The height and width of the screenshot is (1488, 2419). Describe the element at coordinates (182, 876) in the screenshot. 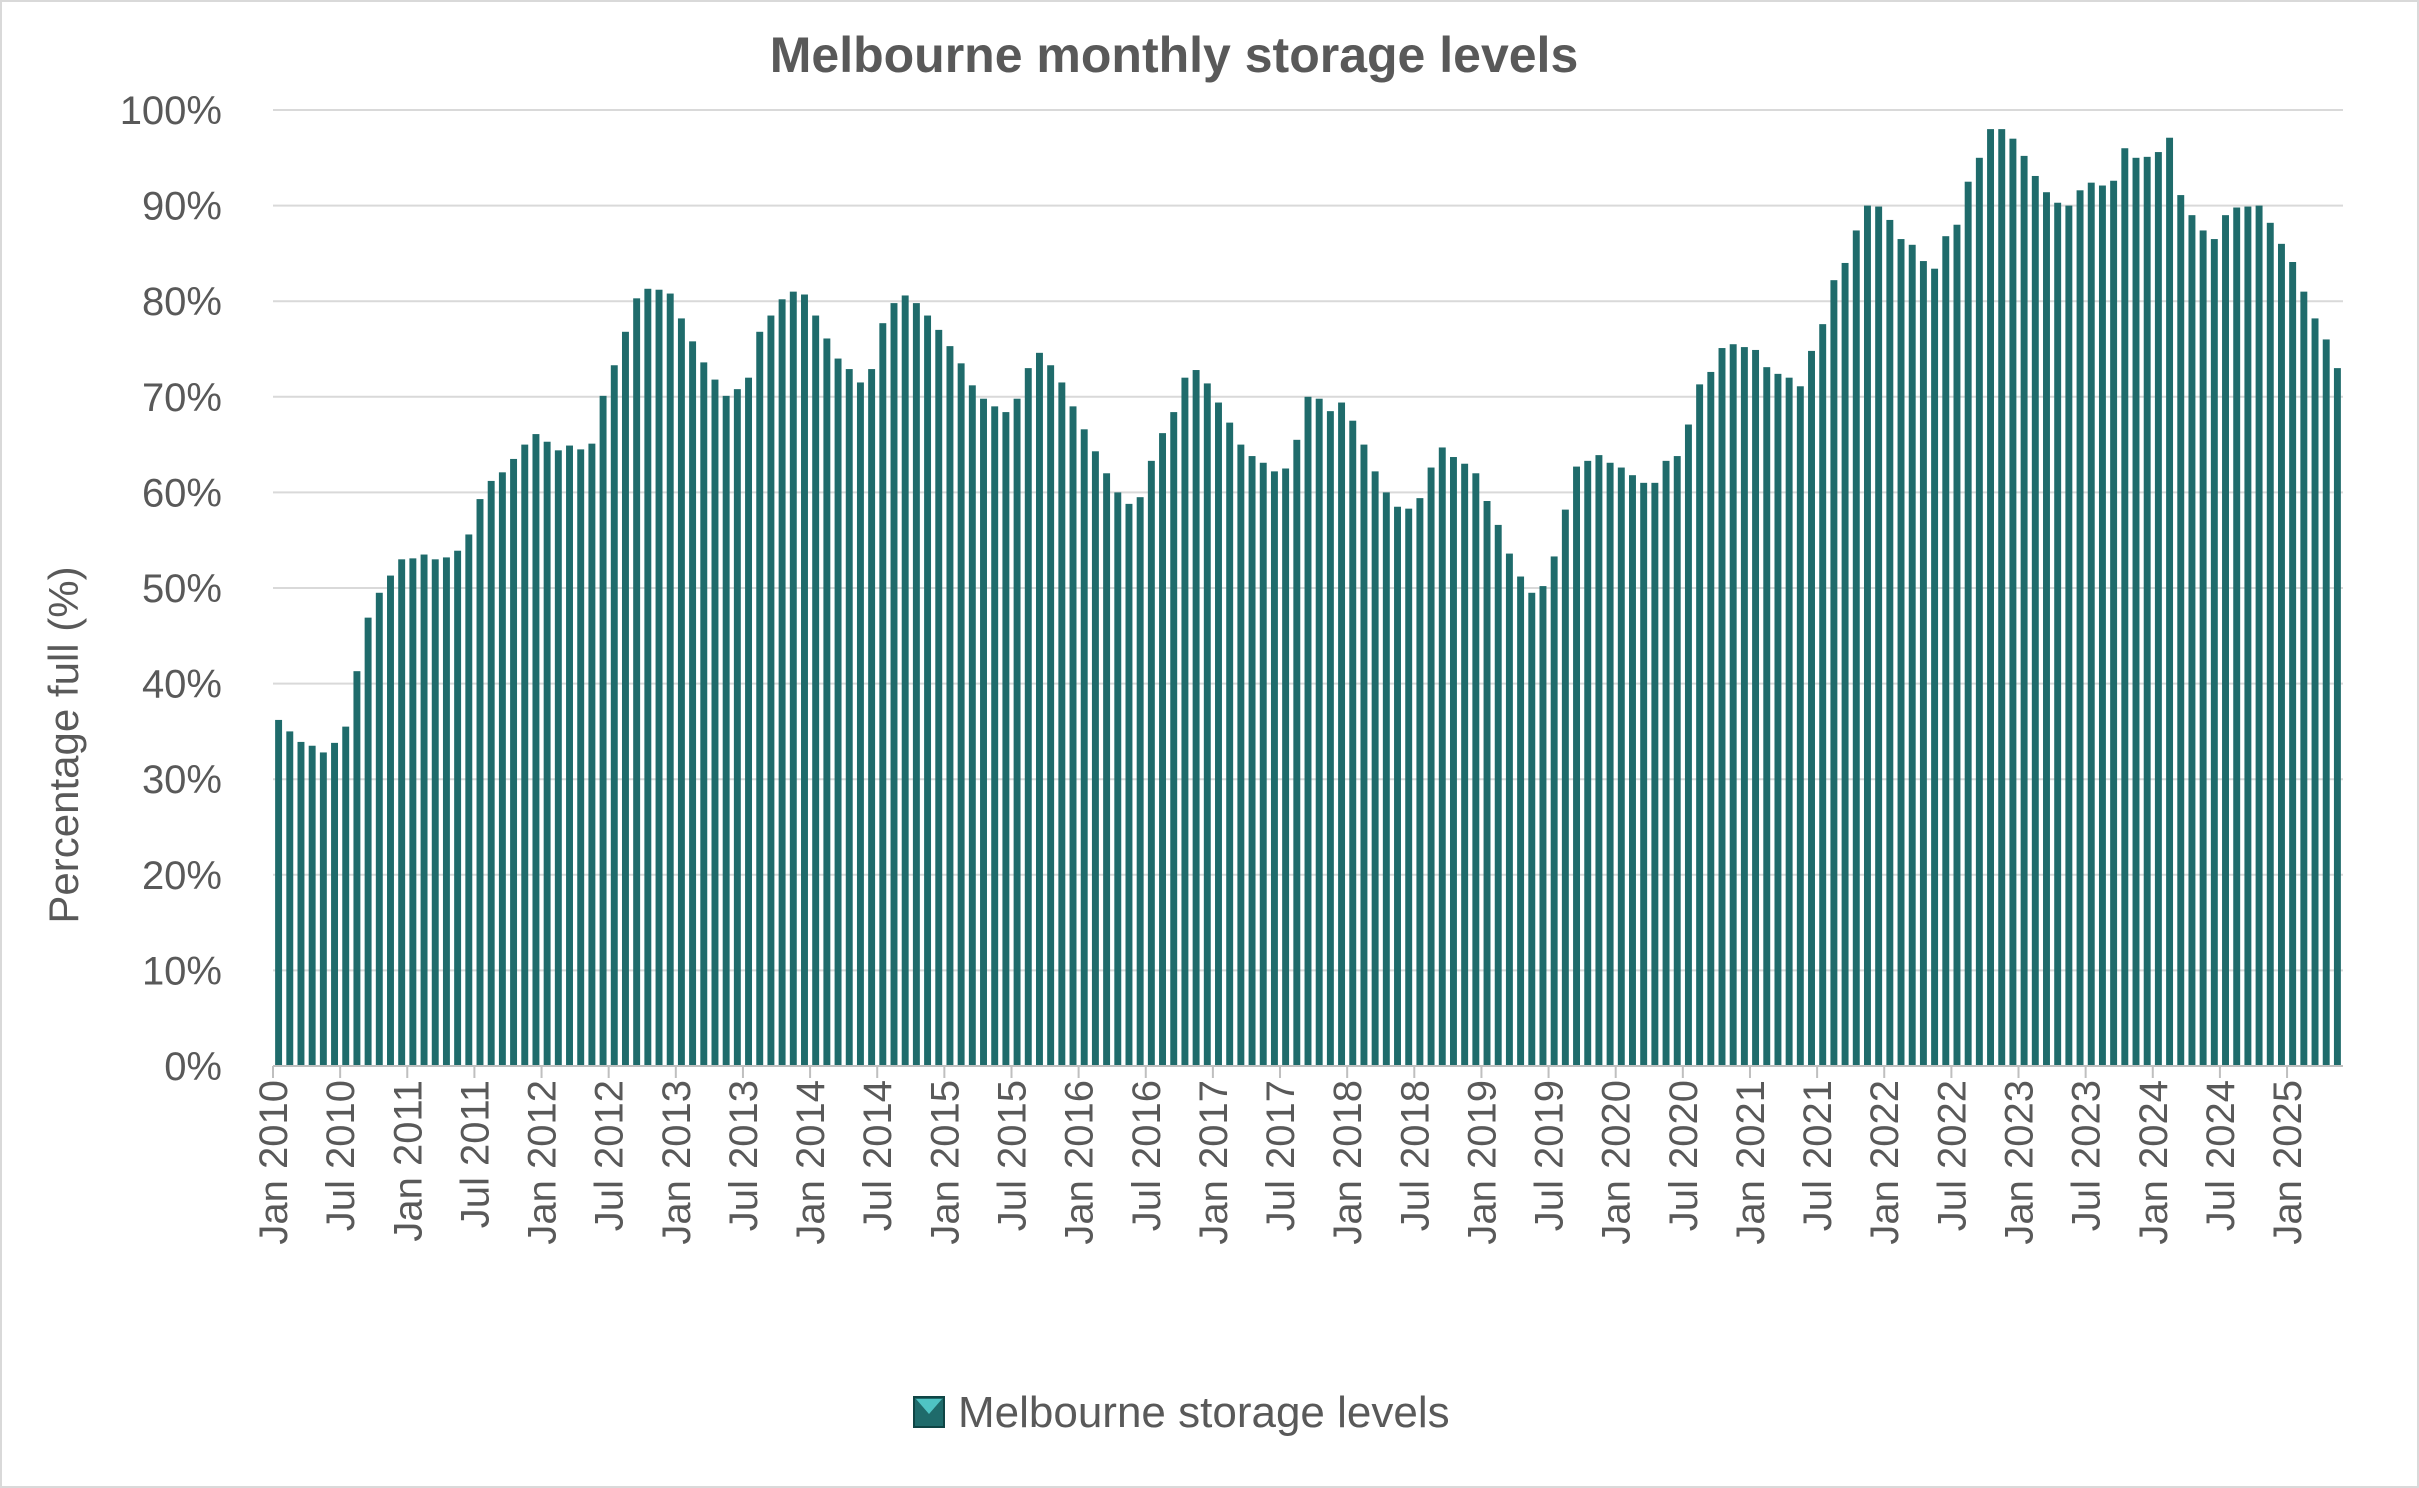

I see `y-tick-label: 20%` at that location.